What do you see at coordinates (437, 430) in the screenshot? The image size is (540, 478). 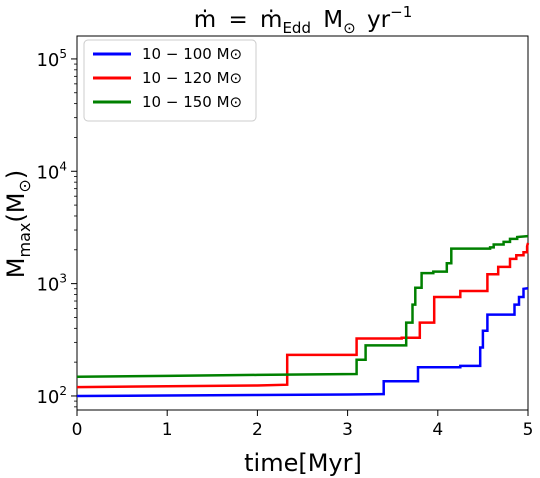 I see `x-tick-label: 4` at bounding box center [437, 430].